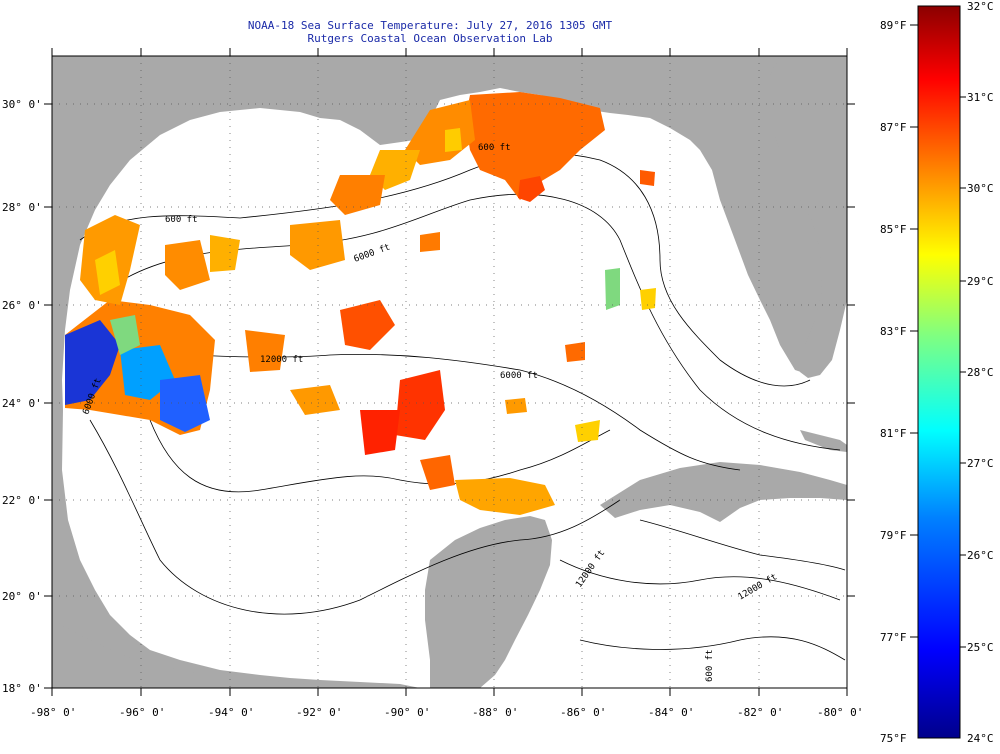 Image resolution: width=1000 pixels, height=754 pixels. Describe the element at coordinates (22, 500) in the screenshot. I see `lat-label: 22° 0'` at that location.